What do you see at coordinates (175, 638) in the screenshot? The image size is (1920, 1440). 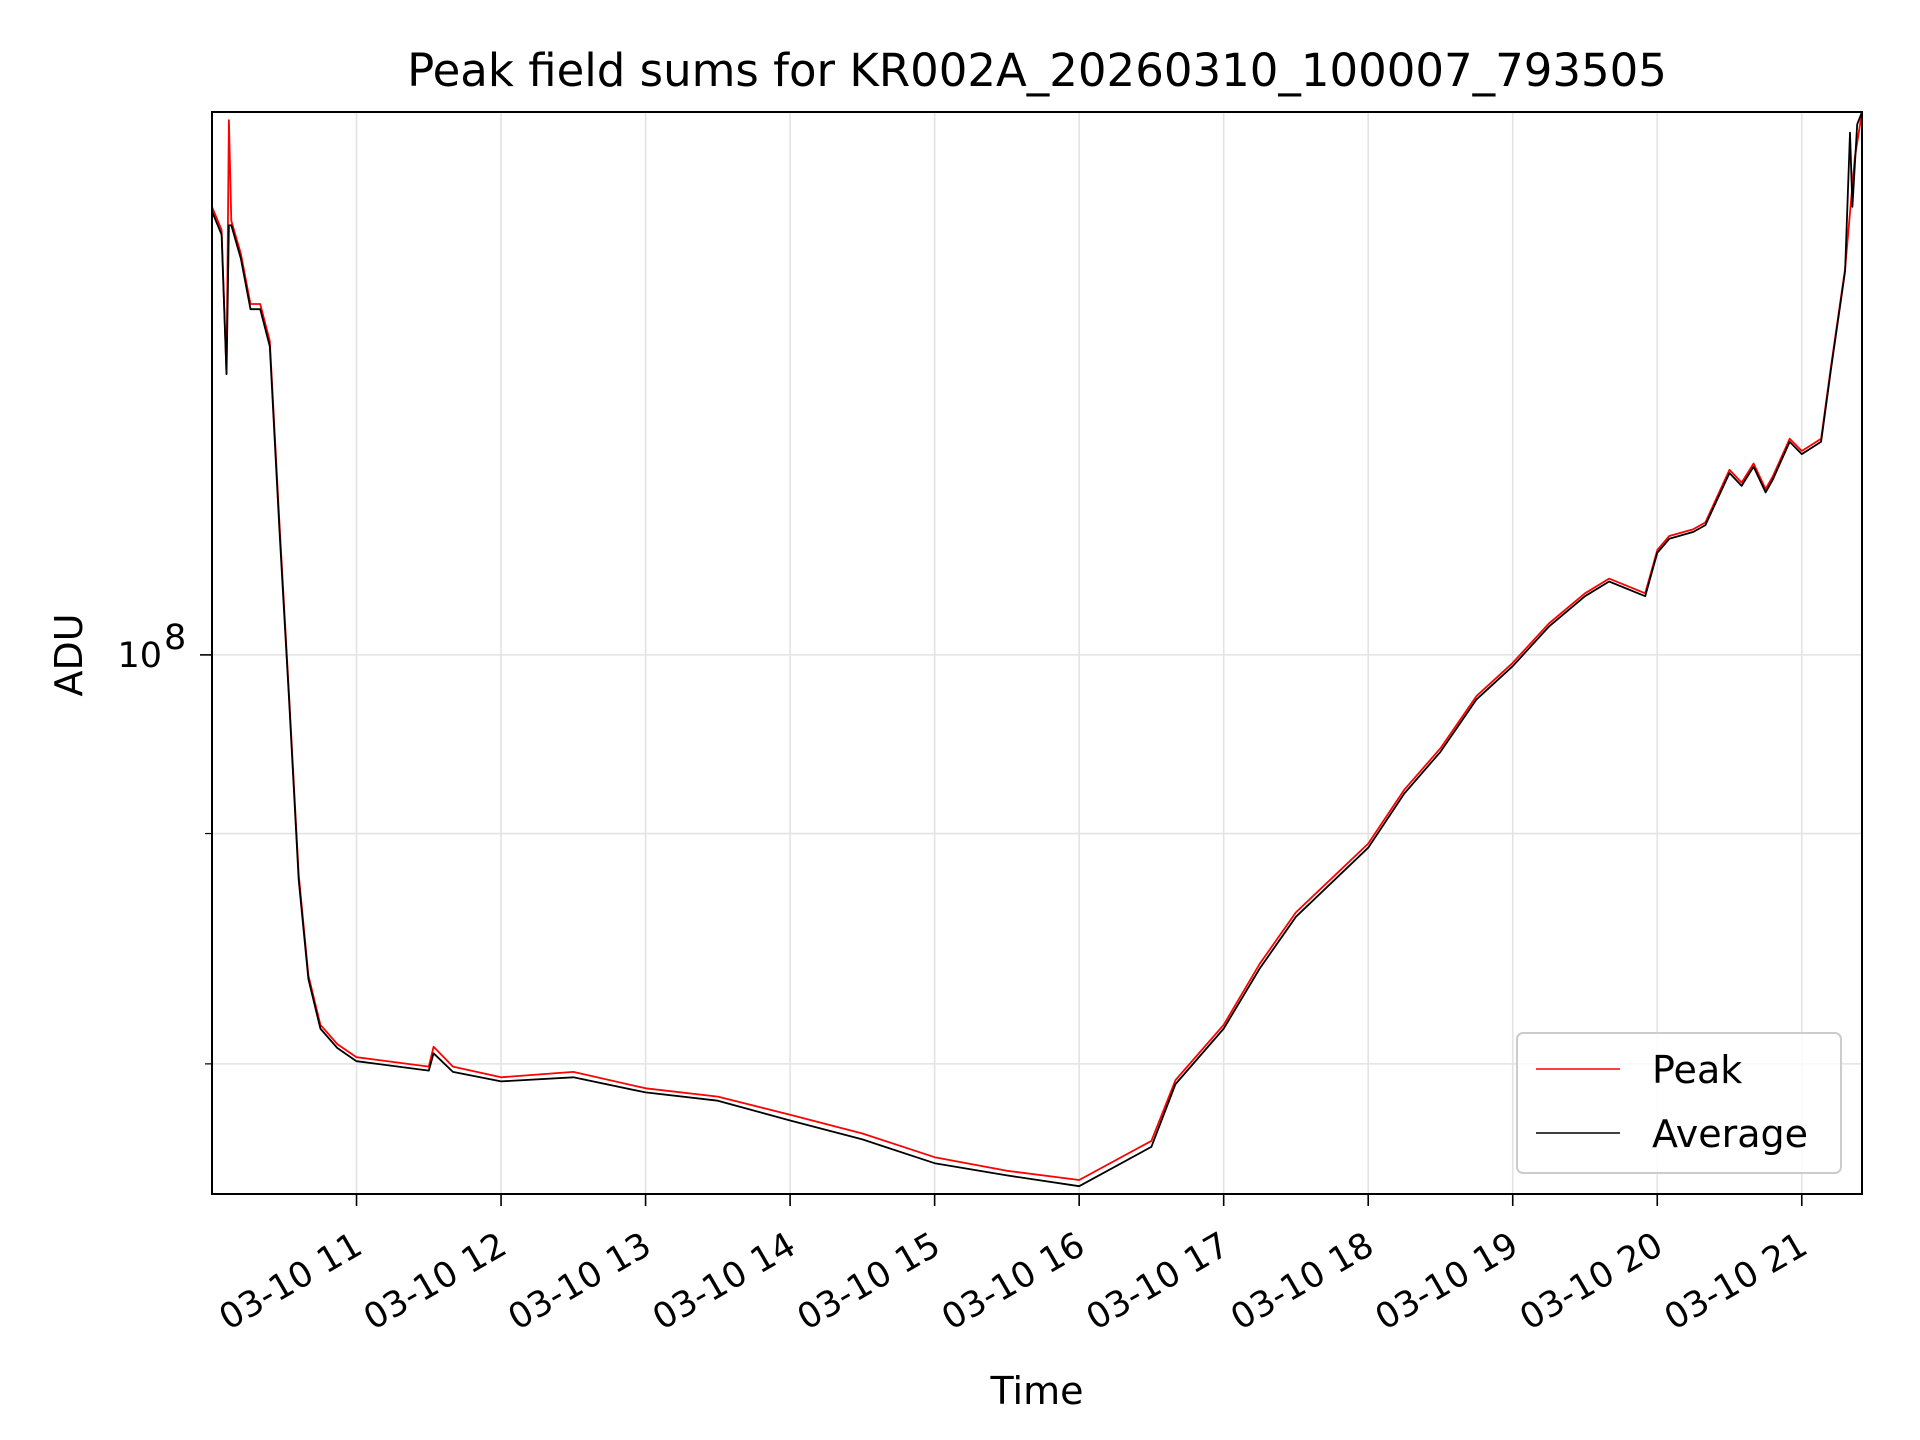 I see `y-tick-exponent: 8` at bounding box center [175, 638].